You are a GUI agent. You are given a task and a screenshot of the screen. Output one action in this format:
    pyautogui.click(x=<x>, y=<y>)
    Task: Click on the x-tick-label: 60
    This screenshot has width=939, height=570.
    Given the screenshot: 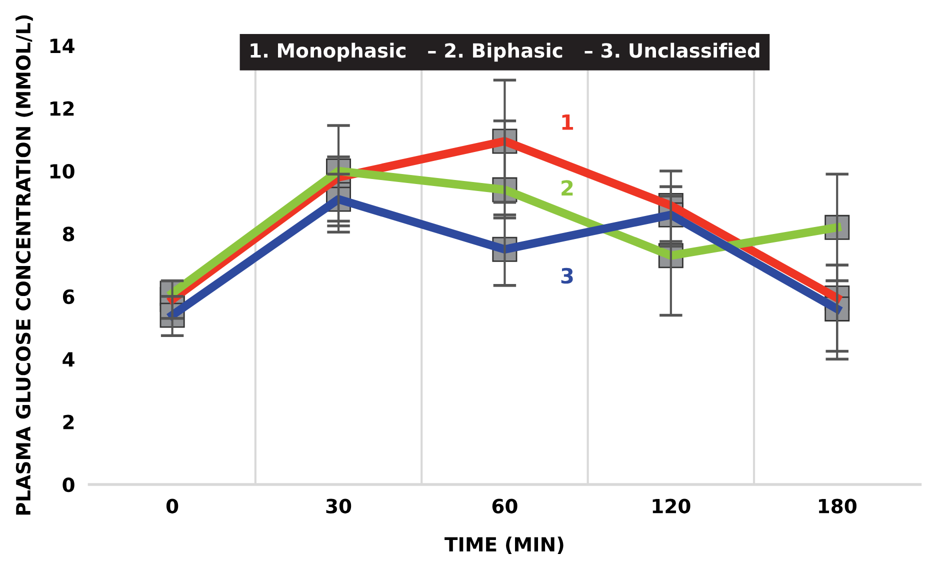 What is the action you would take?
    pyautogui.click(x=505, y=506)
    